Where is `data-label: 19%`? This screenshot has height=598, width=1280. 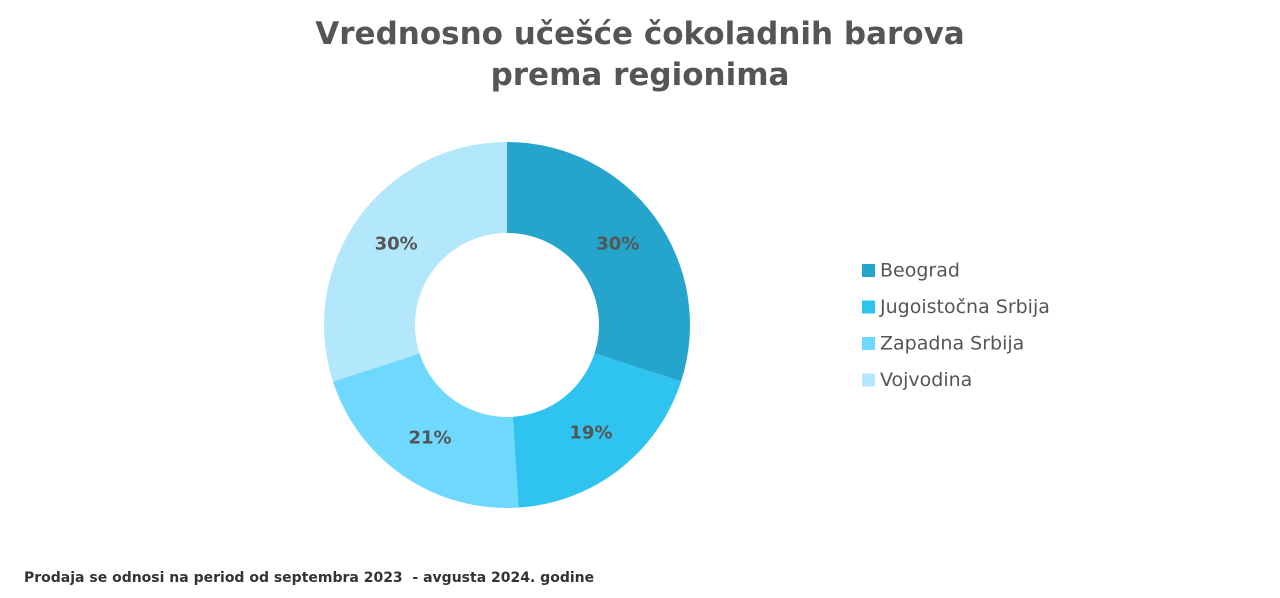 data-label: 19% is located at coordinates (590, 432).